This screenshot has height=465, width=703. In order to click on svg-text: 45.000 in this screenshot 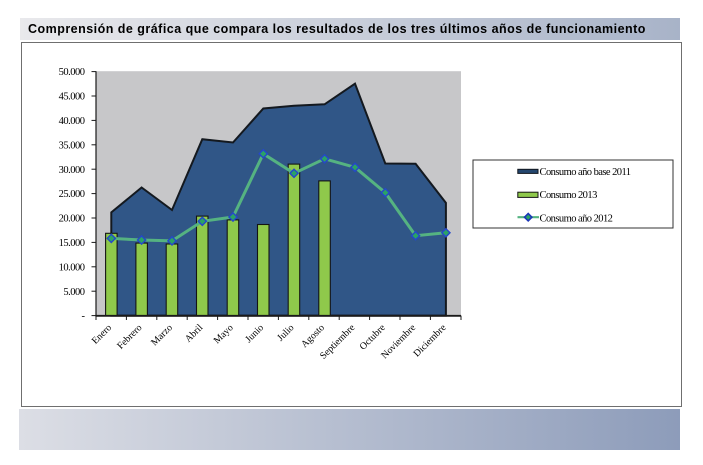, I will do `click(72, 97)`.